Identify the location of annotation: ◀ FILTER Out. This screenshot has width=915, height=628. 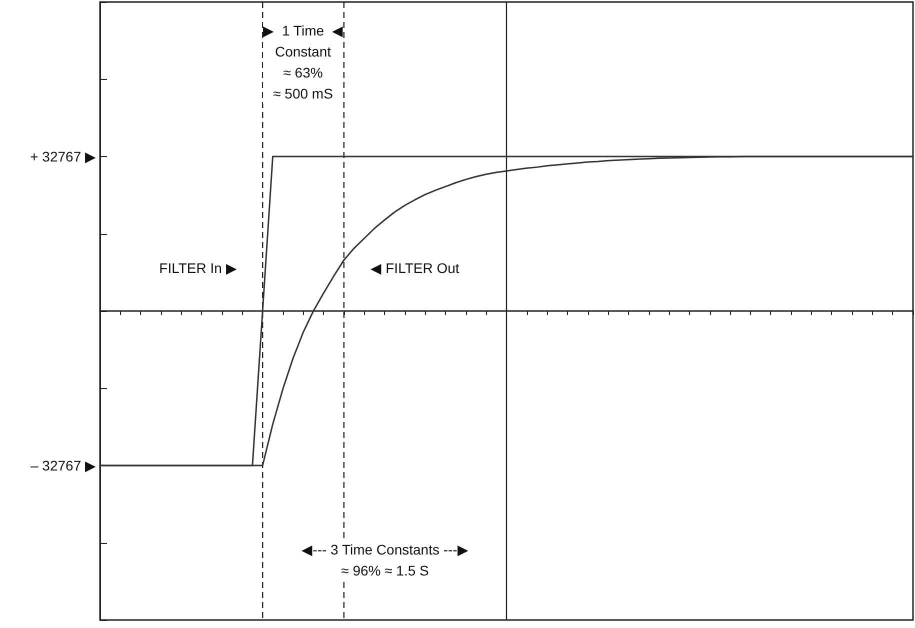
(415, 268).